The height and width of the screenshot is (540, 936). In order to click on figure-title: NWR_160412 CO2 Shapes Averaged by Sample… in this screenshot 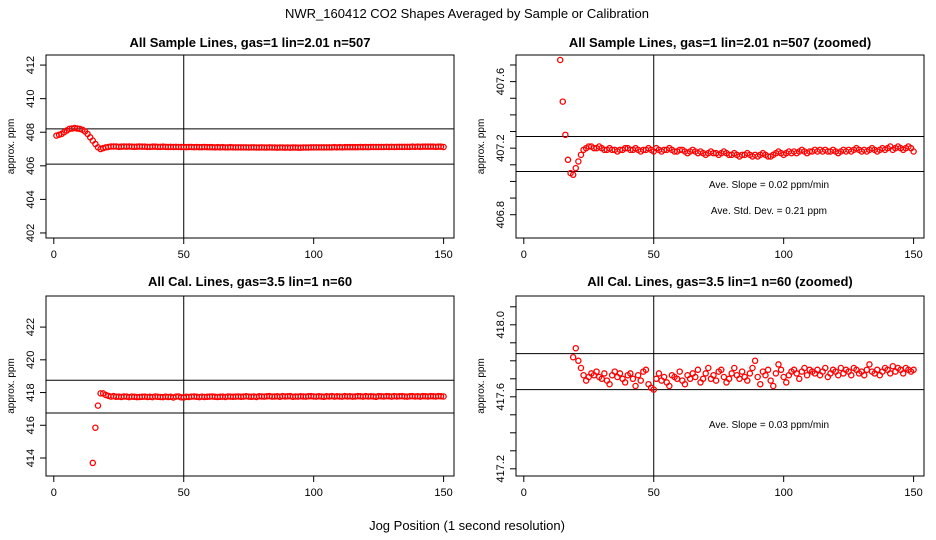, I will do `click(467, 13)`.